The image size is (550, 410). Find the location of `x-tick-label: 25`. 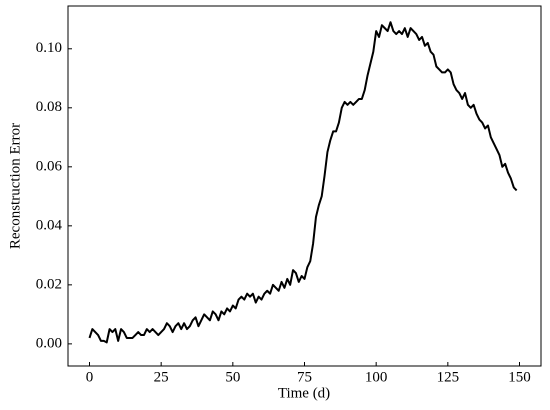

x-tick-label: 25 is located at coordinates (161, 377).